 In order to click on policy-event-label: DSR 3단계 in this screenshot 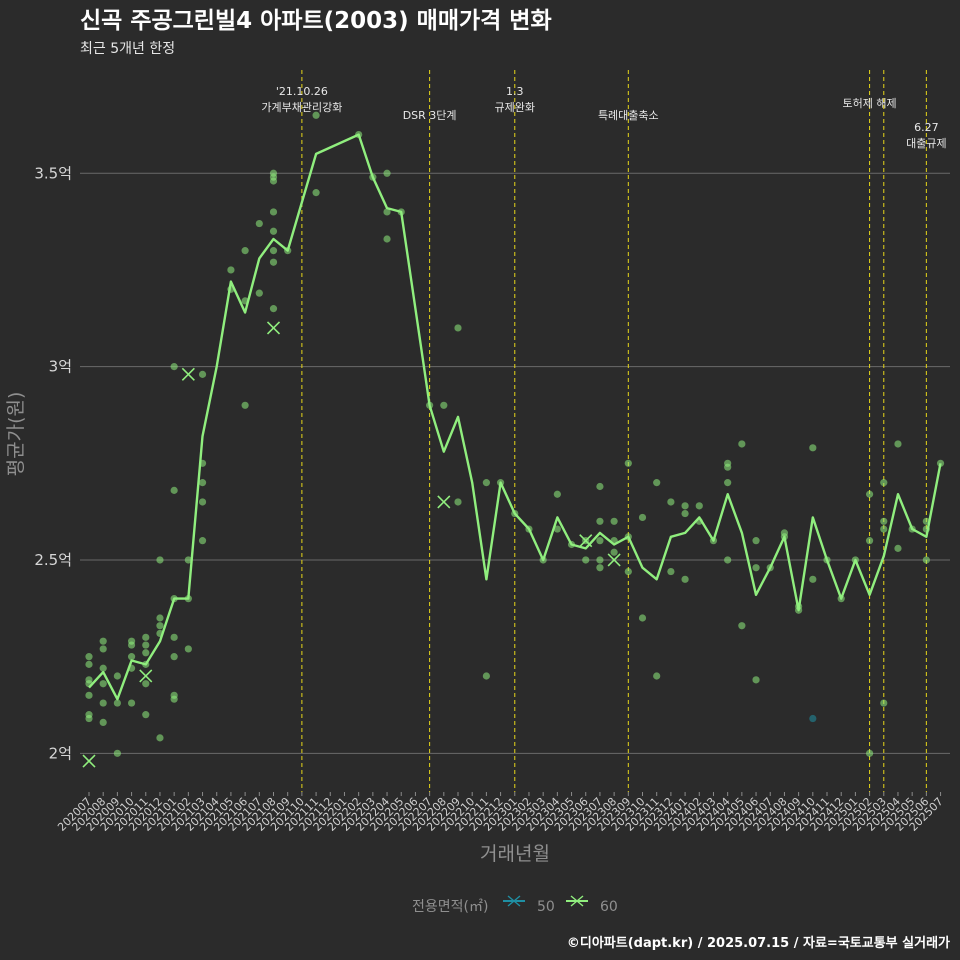, I will do `click(430, 115)`.